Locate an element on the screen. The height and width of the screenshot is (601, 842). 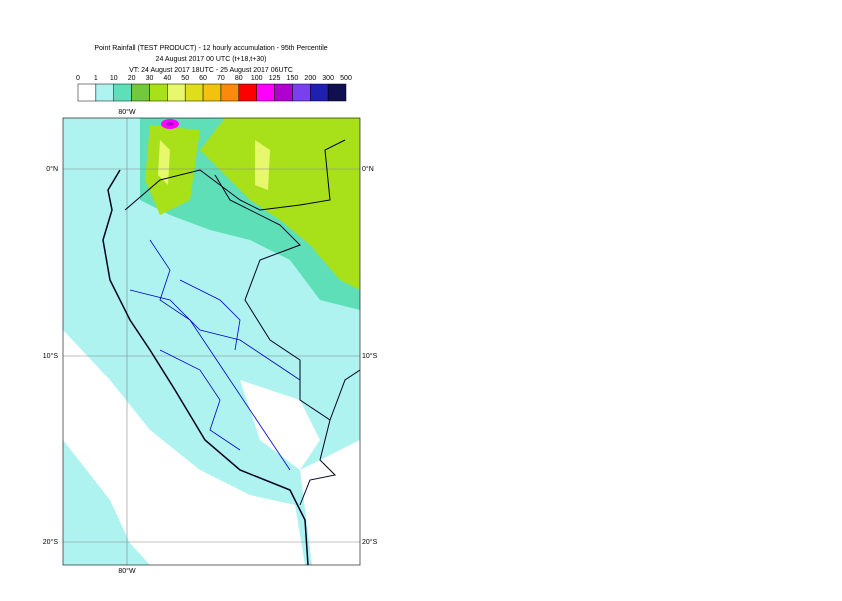
legend-label: 200 is located at coordinates (310, 78).